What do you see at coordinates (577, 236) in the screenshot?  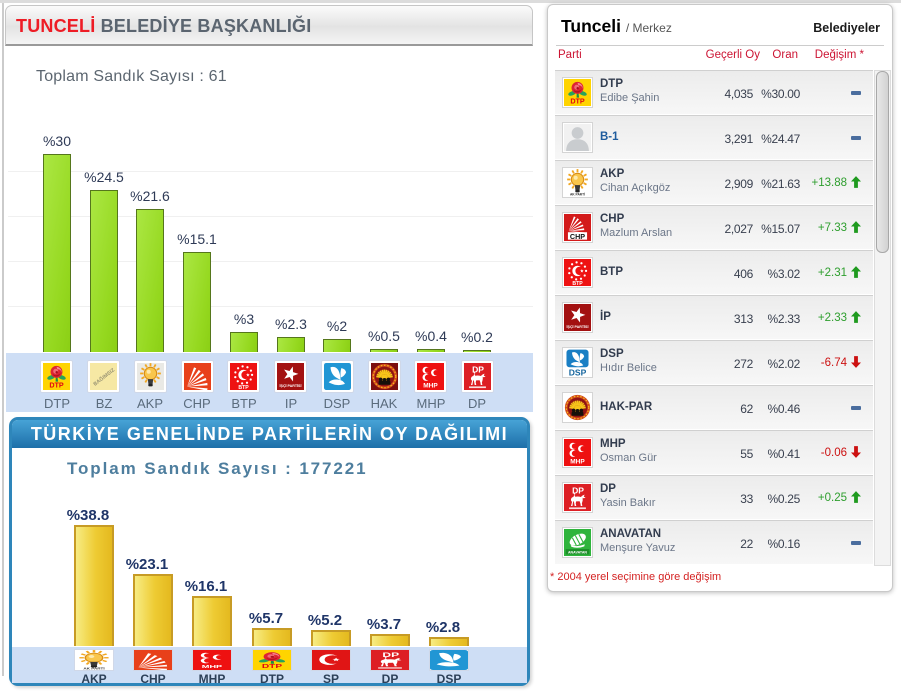 I see `svg-text: CHP` at bounding box center [577, 236].